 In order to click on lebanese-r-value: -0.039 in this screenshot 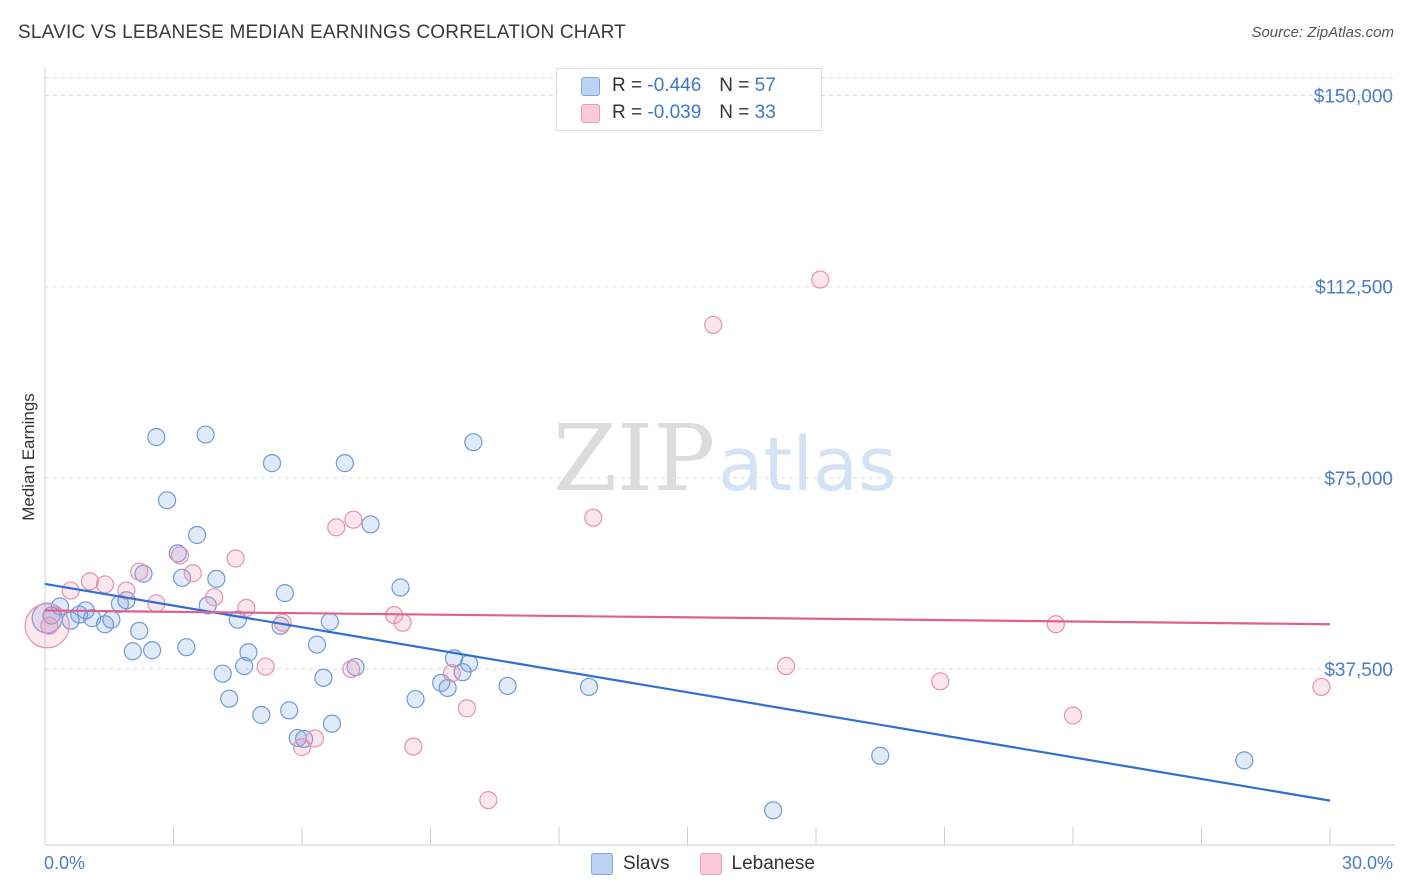, I will do `click(674, 112)`.